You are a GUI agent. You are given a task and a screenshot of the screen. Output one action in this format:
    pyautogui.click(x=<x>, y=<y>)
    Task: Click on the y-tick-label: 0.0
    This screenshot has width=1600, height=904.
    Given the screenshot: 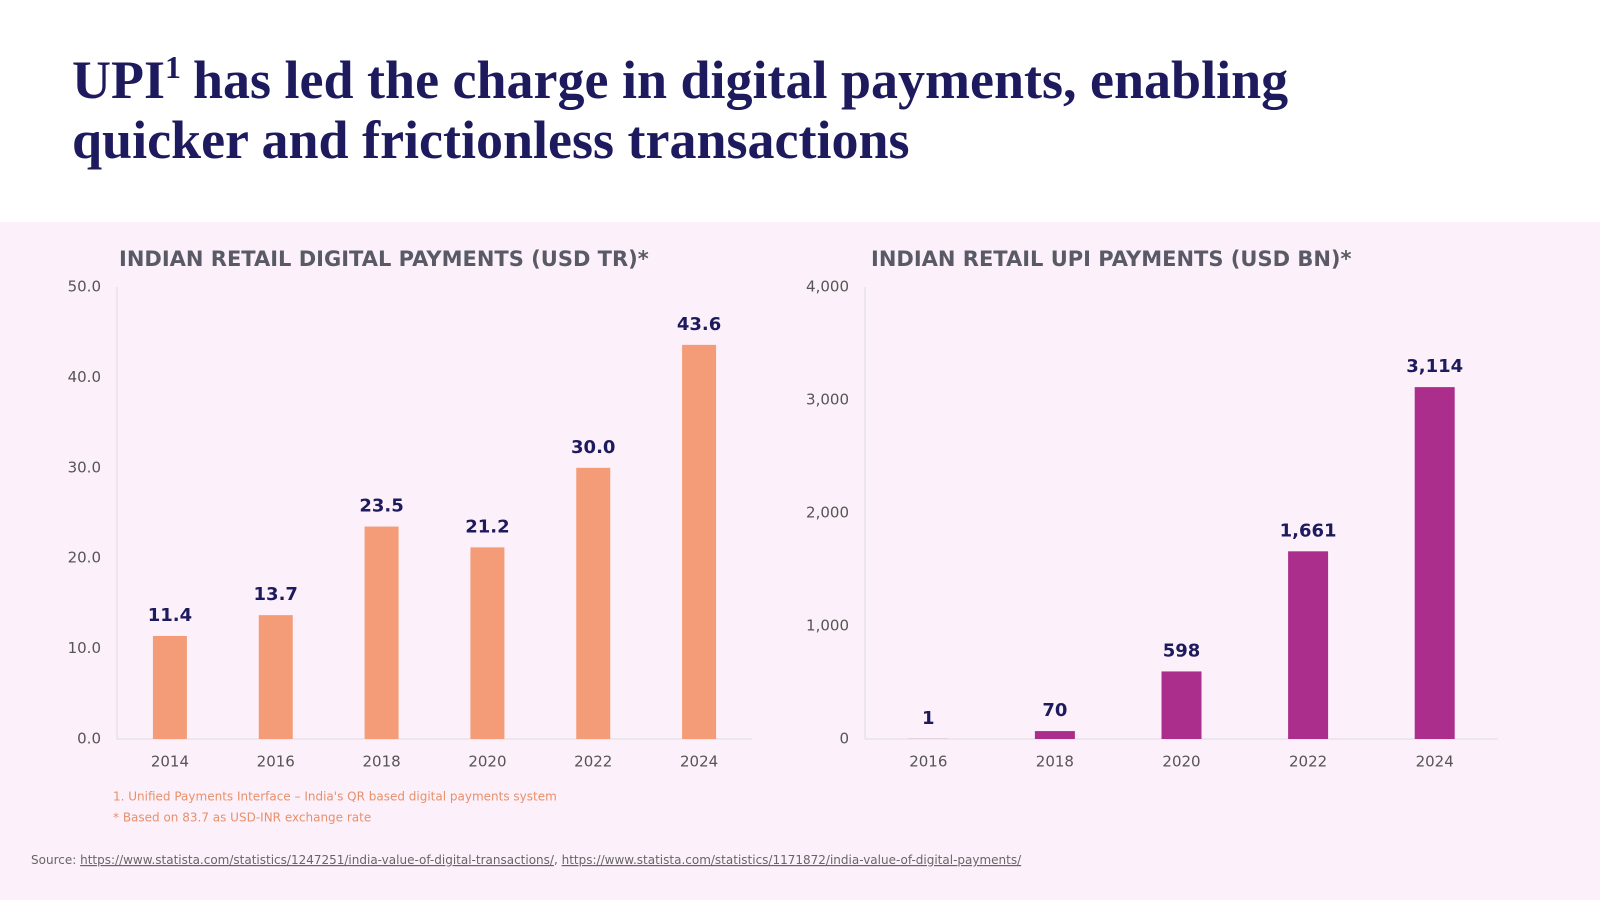 What is the action you would take?
    pyautogui.click(x=89, y=739)
    